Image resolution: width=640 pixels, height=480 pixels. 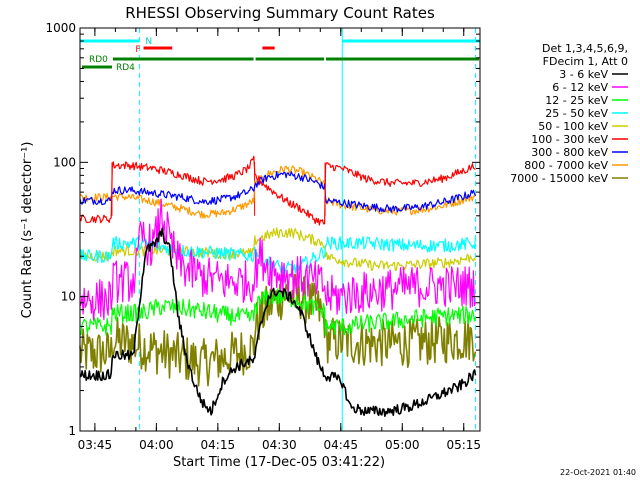 What do you see at coordinates (569, 152) in the screenshot?
I see `legend-entry-label: 300 - 800 keV` at bounding box center [569, 152].